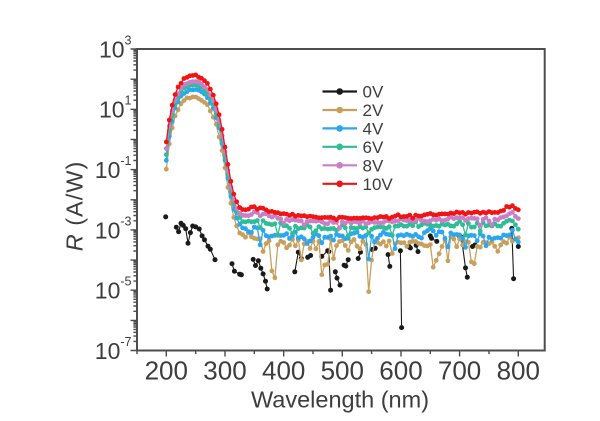 The width and height of the screenshot is (600, 421). I want to click on svg-text: 400, so click(283, 371).